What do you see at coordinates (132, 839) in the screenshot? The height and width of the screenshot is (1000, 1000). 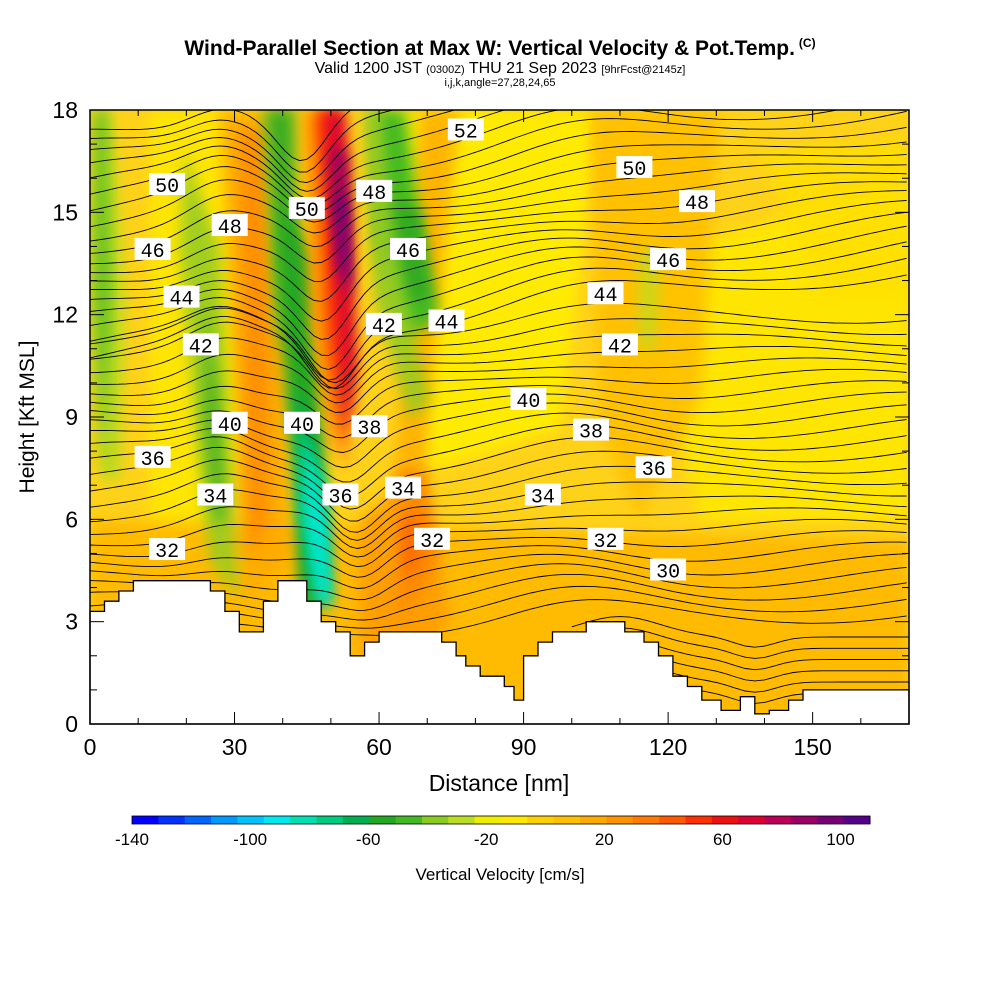 I see `colorbar-tick-label: -140` at bounding box center [132, 839].